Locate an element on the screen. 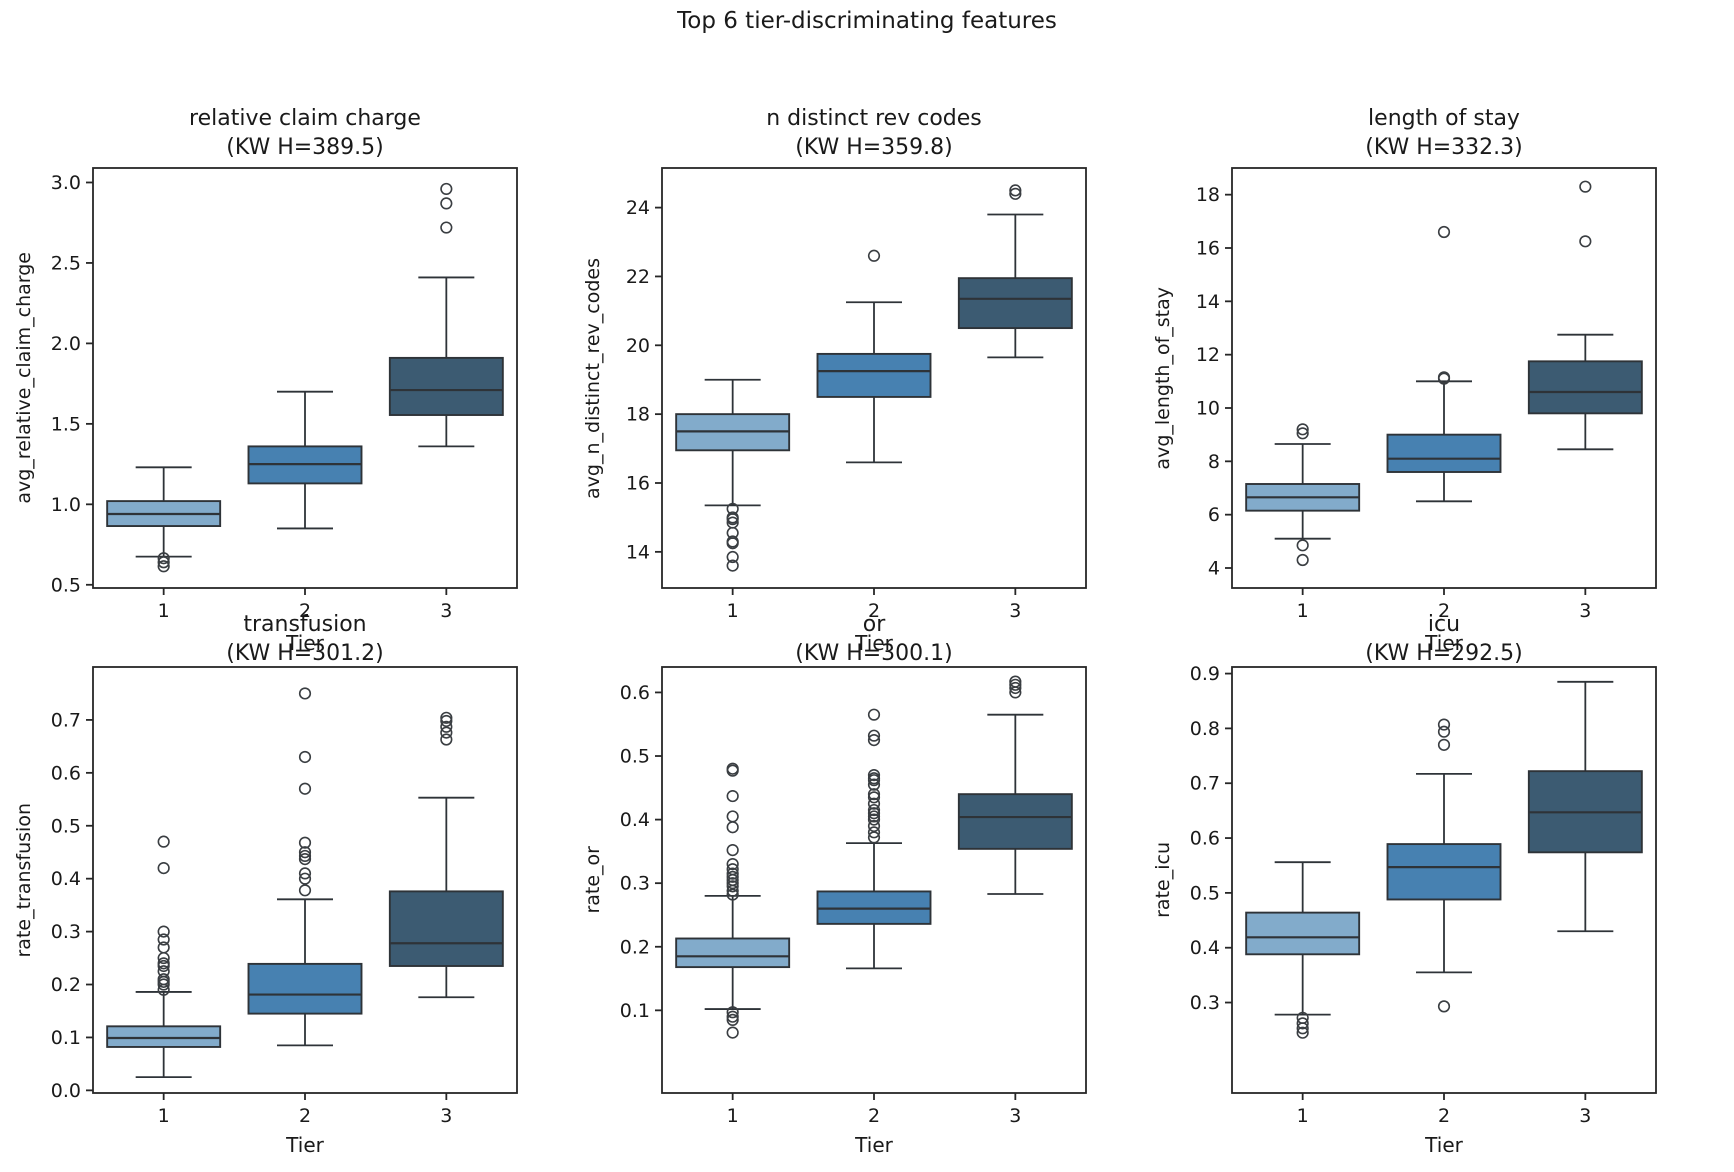 Image resolution: width=1734 pixels, height=1172 pixels. y-tick-label: 8 is located at coordinates (1214, 462).